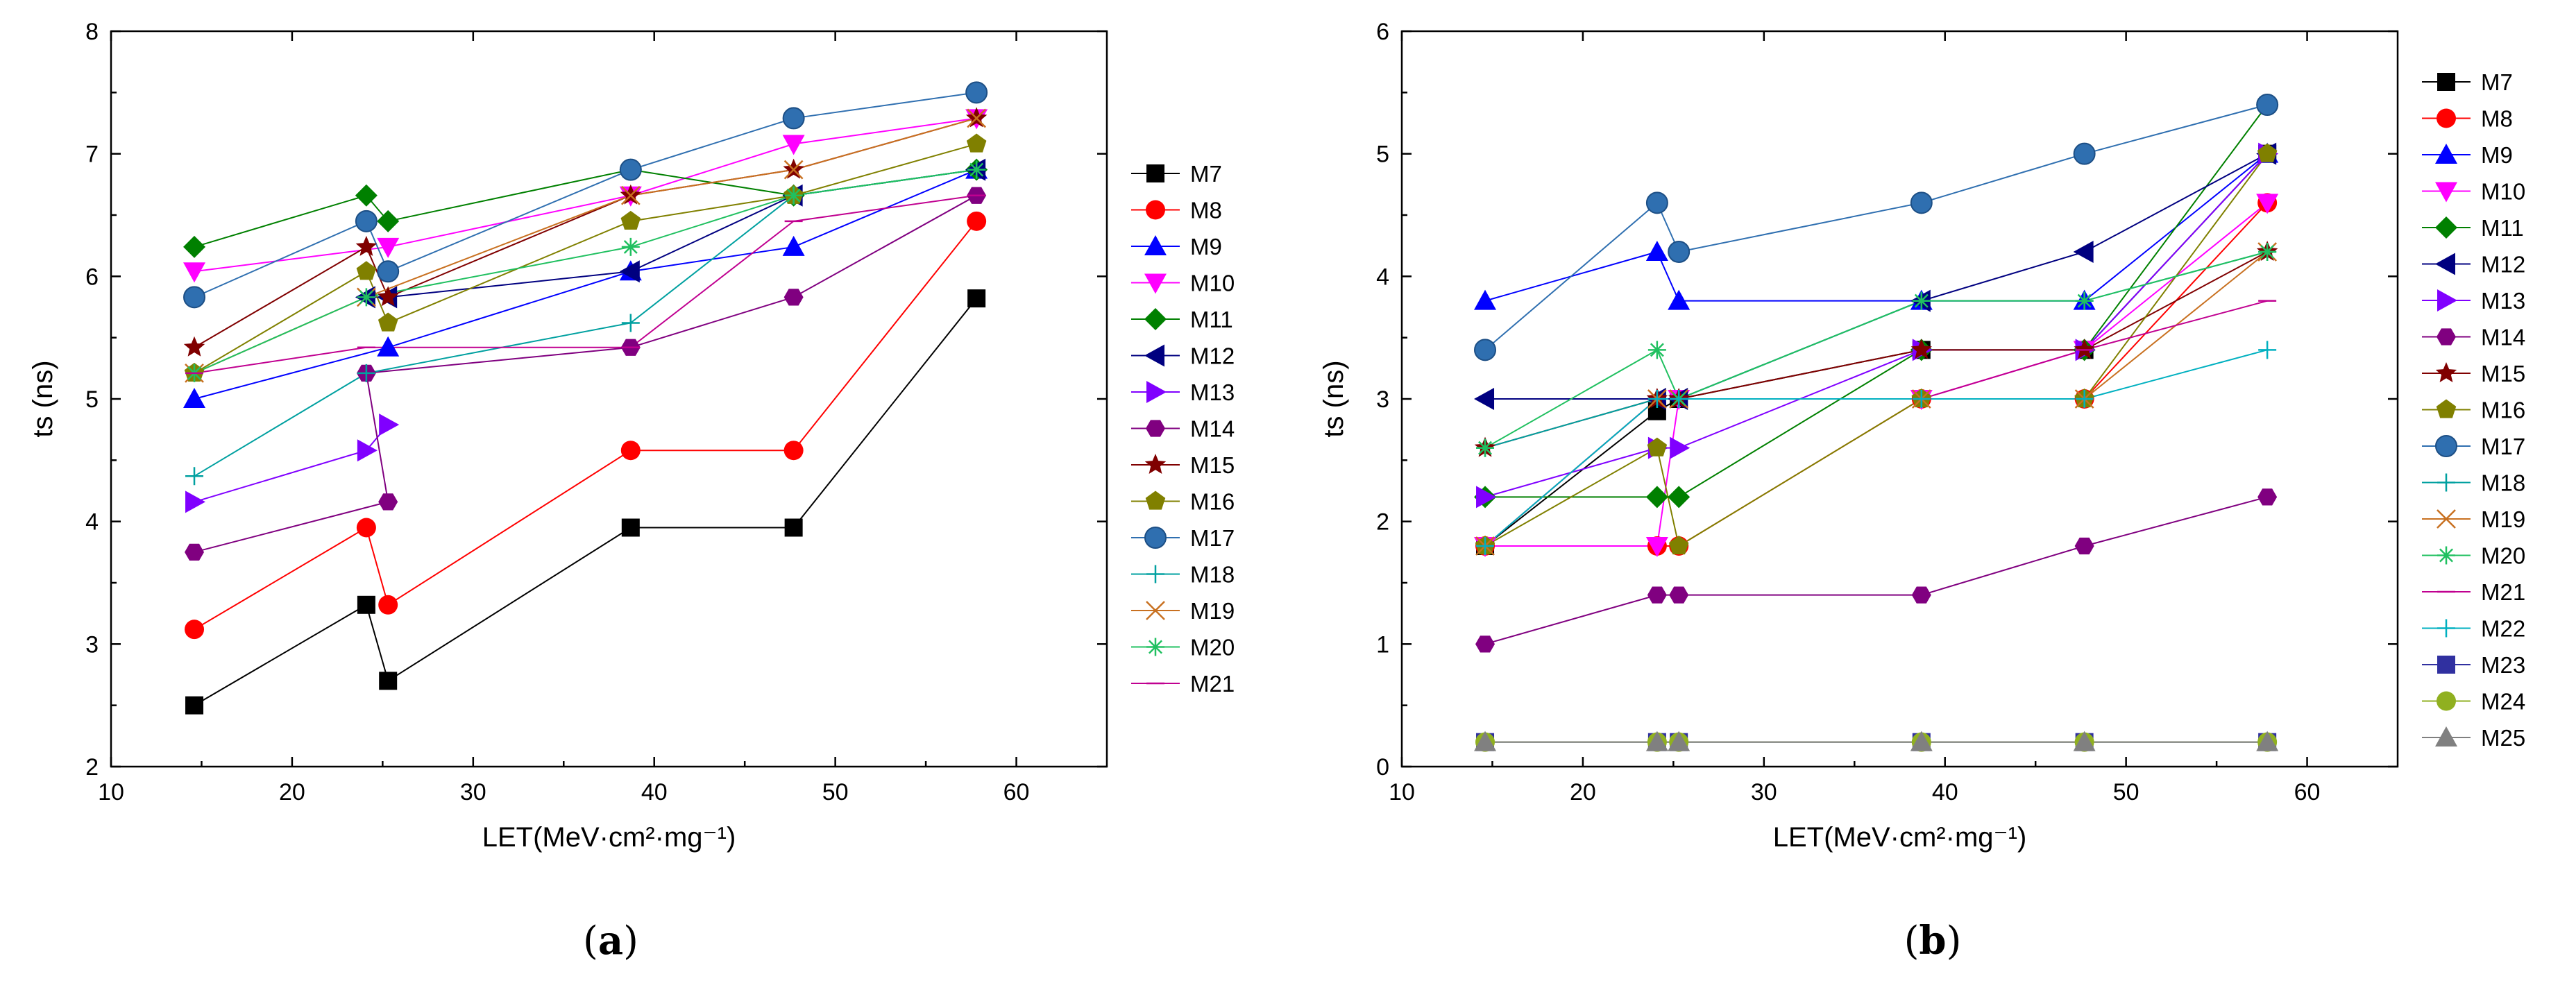 The image size is (2576, 981). I want to click on x-tick-label-b-5: 60, so click(2307, 792).